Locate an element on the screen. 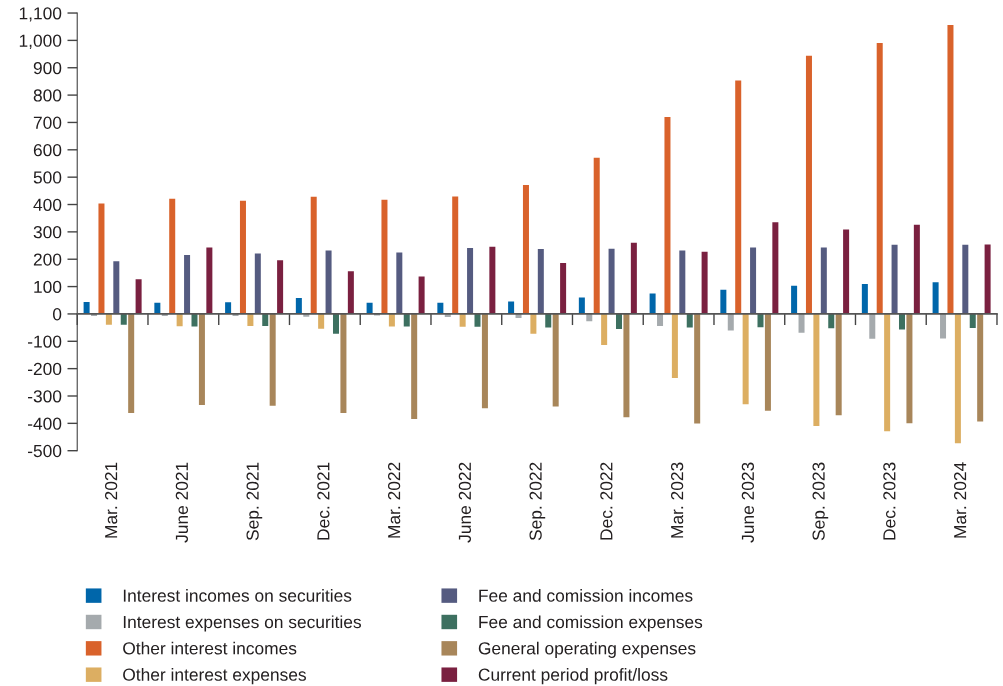 This screenshot has height=686, width=1003. x-tick-label: Sep. 2023 is located at coordinates (820, 501).